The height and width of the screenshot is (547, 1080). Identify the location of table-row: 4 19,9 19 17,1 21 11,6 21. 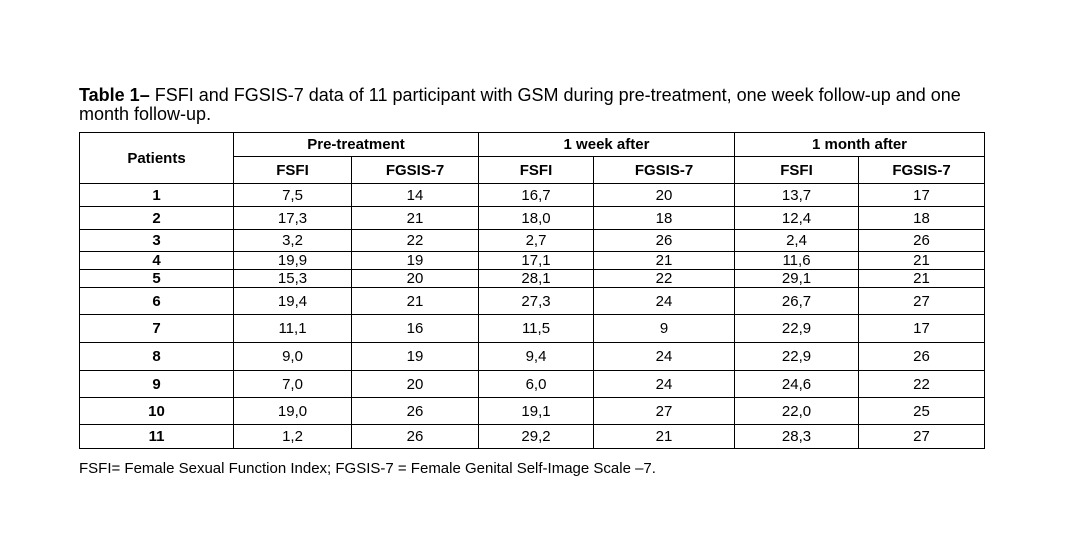
(532, 260).